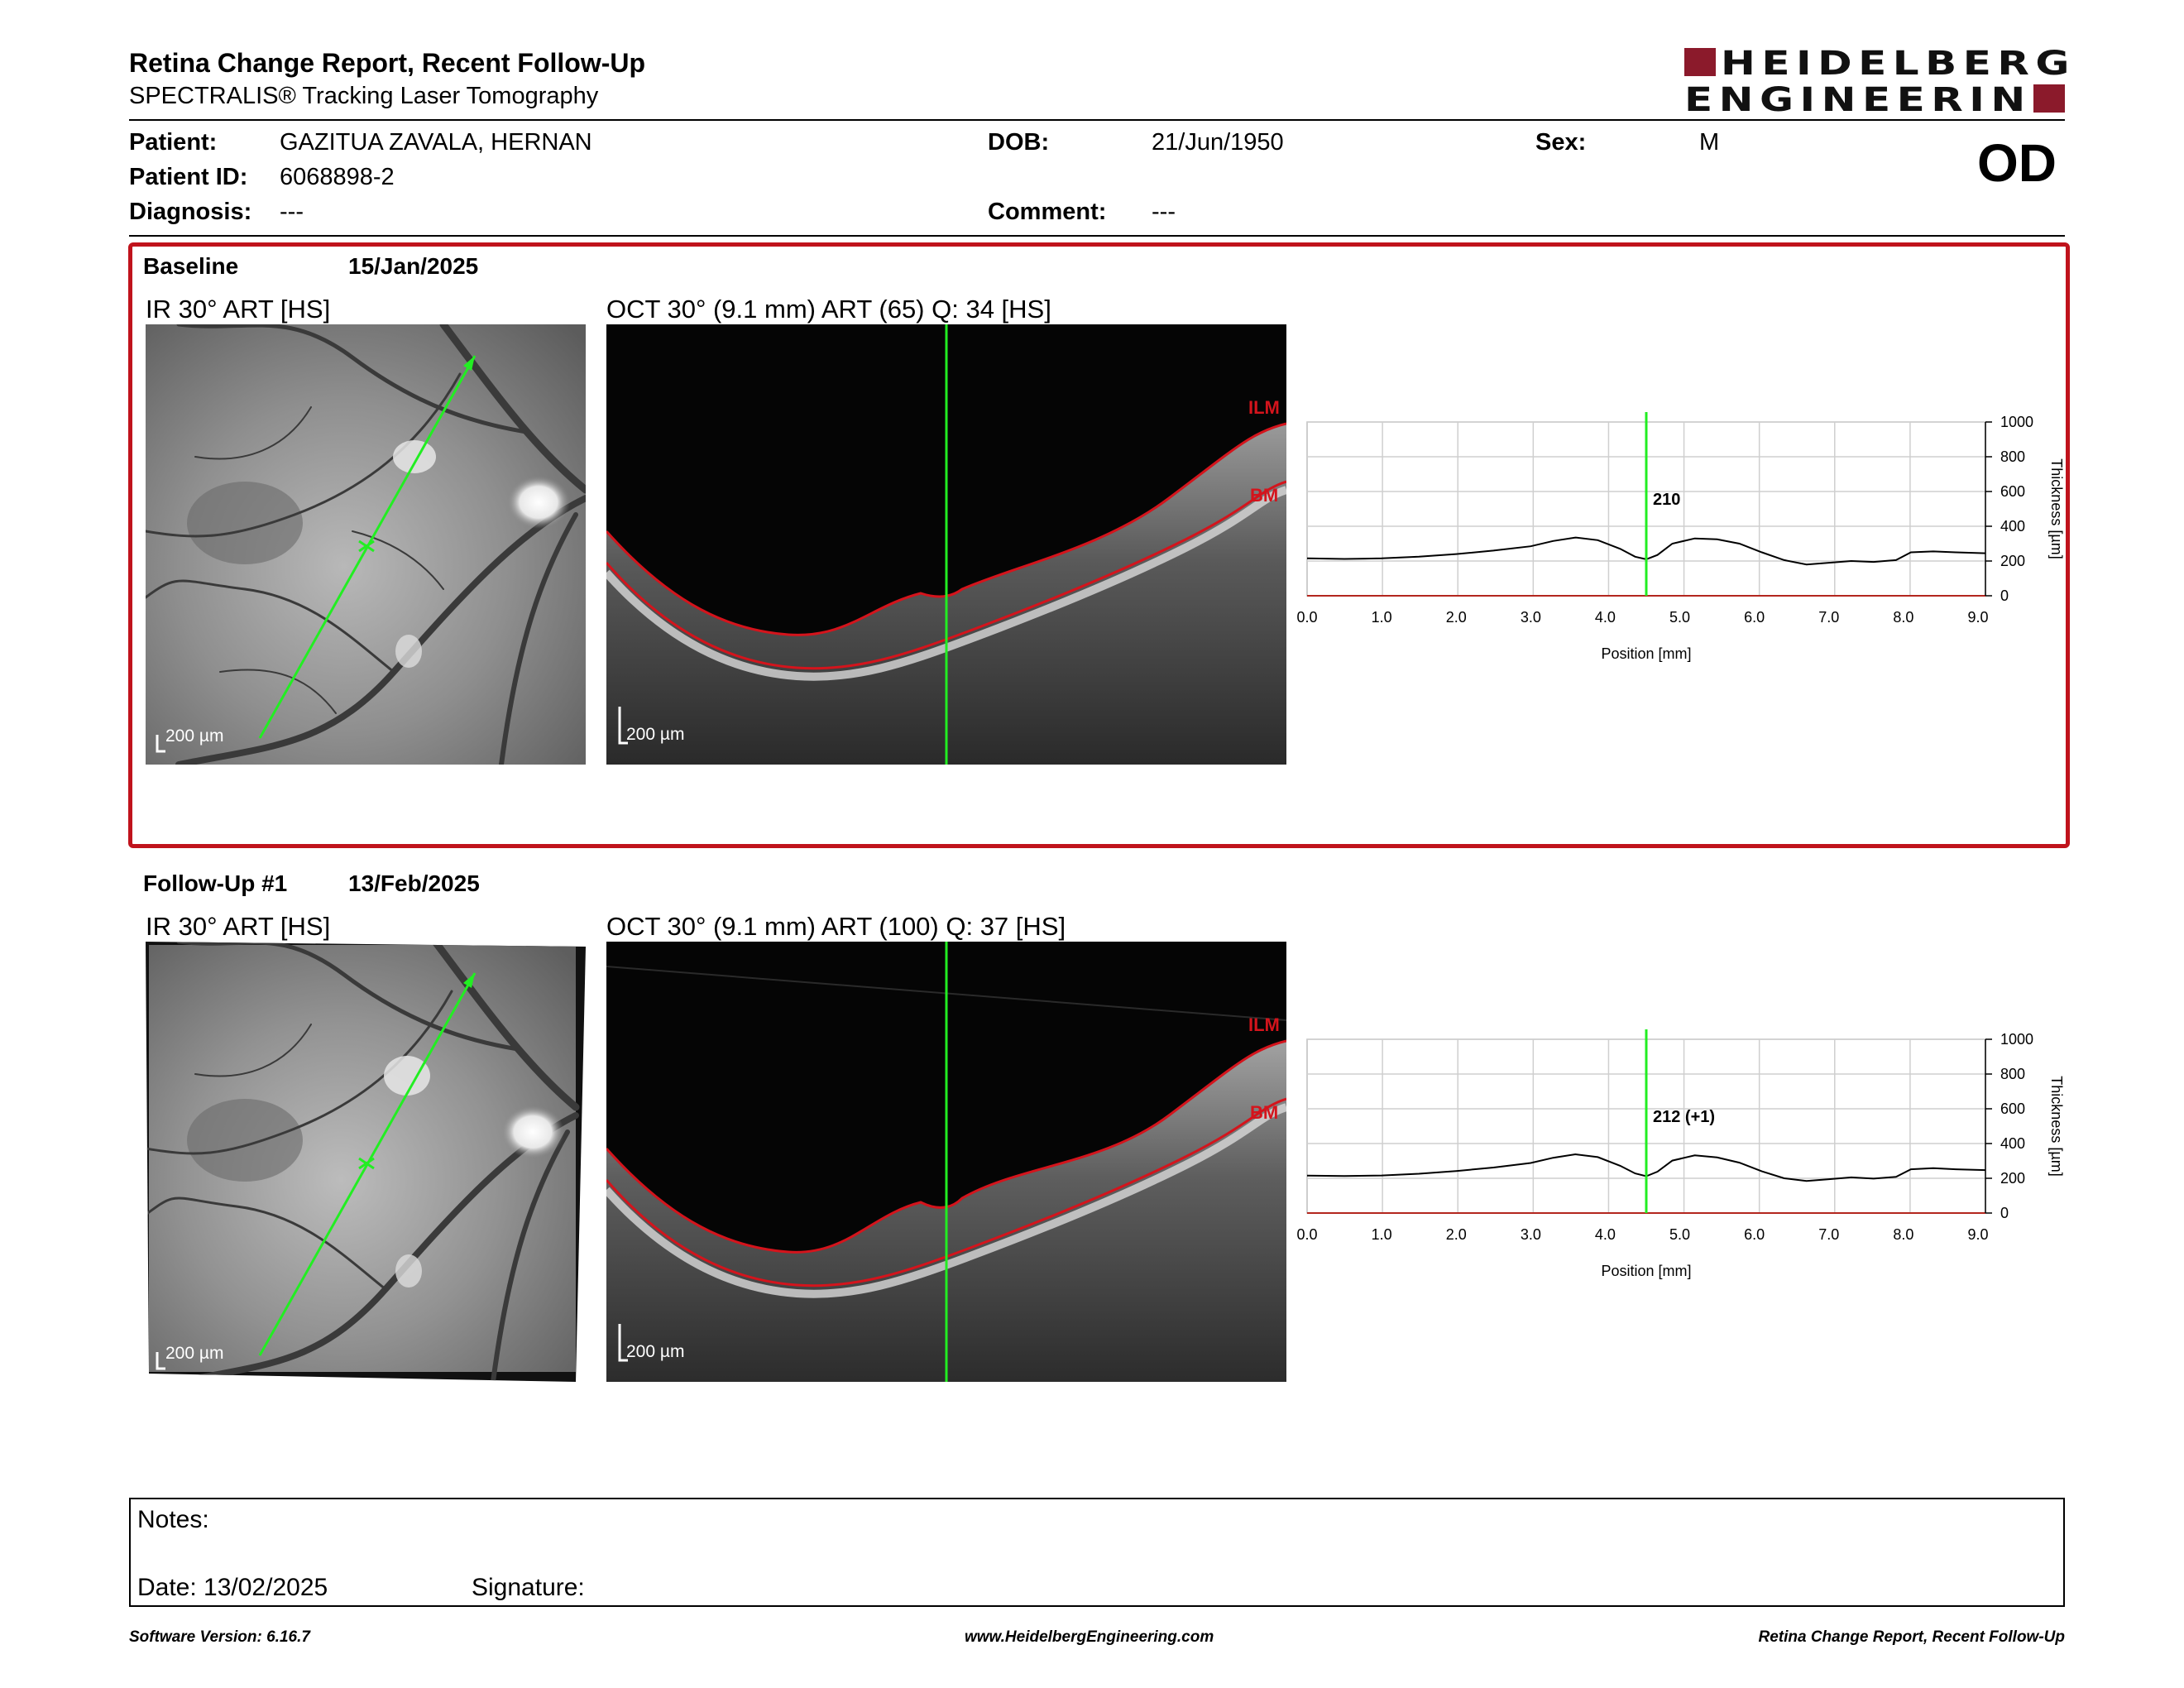 The width and height of the screenshot is (2184, 1688). Describe the element at coordinates (1754, 1234) in the screenshot. I see `followup-x-tick-label: 6.0` at that location.